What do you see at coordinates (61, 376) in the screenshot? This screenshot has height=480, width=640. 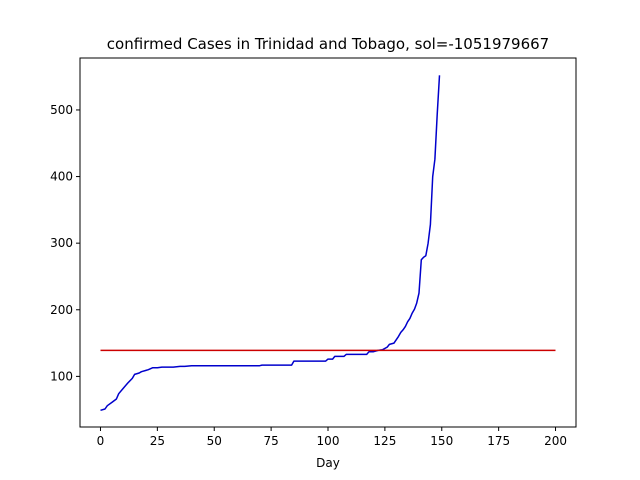 I see `y-tick-label: 100` at bounding box center [61, 376].